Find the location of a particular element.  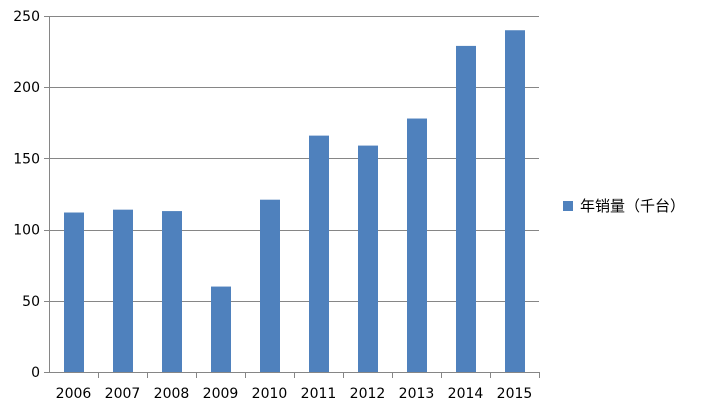

bar-2009 is located at coordinates (221, 329).